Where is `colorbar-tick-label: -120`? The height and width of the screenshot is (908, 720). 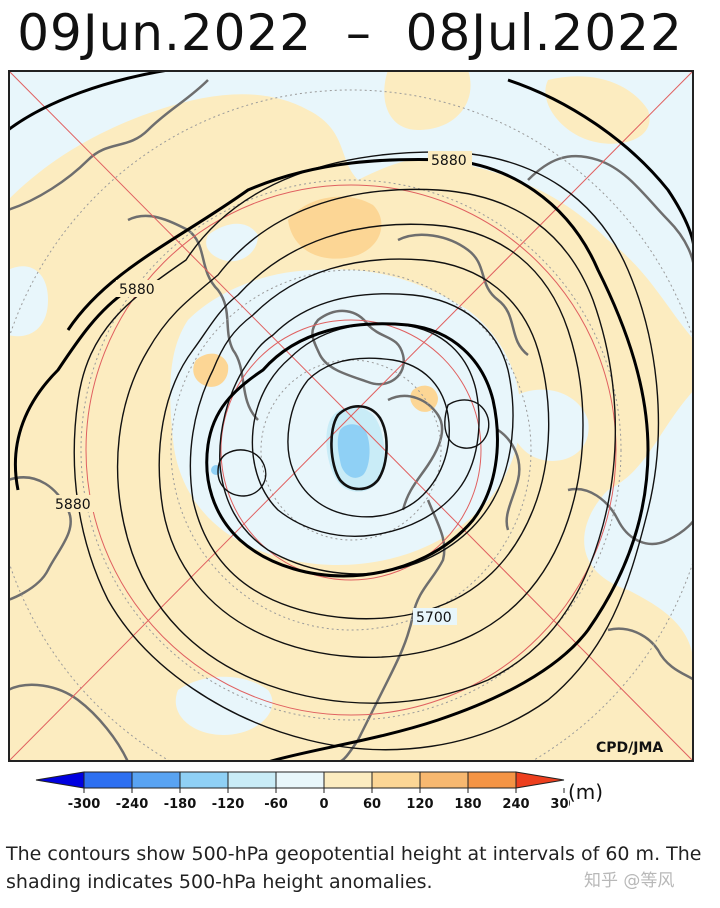
colorbar-tick-label: -120 is located at coordinates (228, 804).